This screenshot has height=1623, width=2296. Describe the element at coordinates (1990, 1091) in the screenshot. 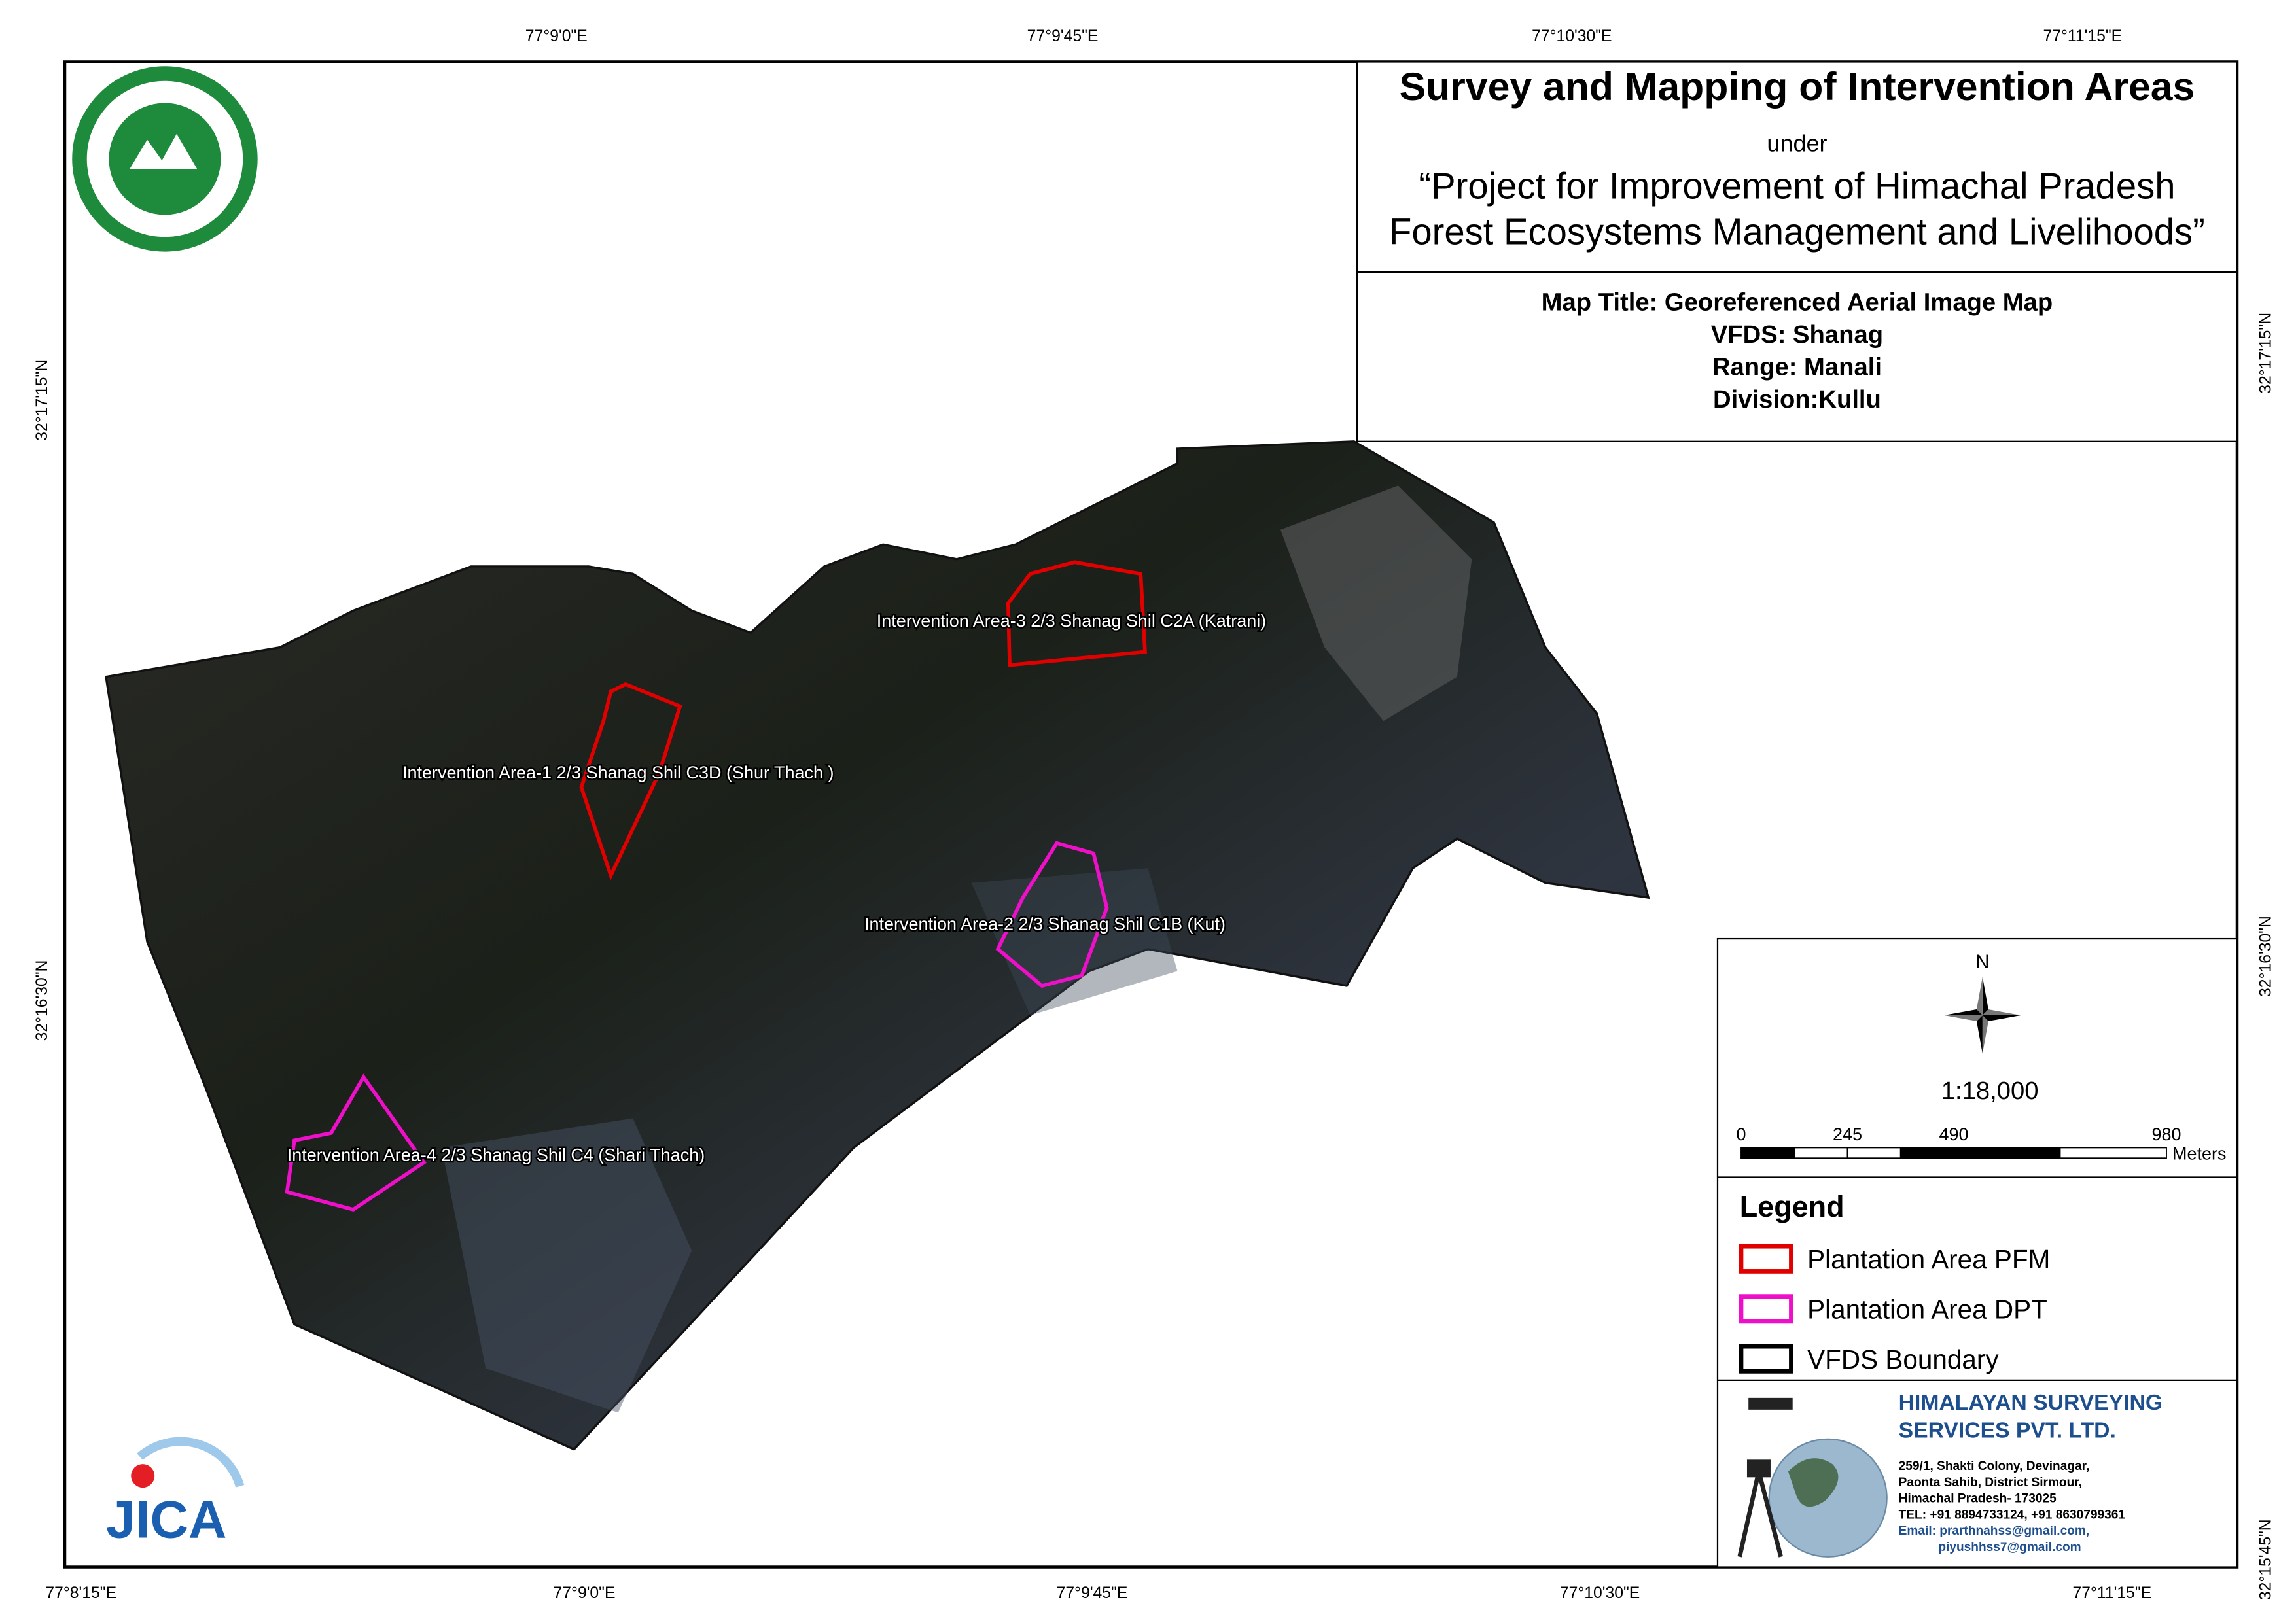

I see `scale-ratio: 1:18,000` at that location.